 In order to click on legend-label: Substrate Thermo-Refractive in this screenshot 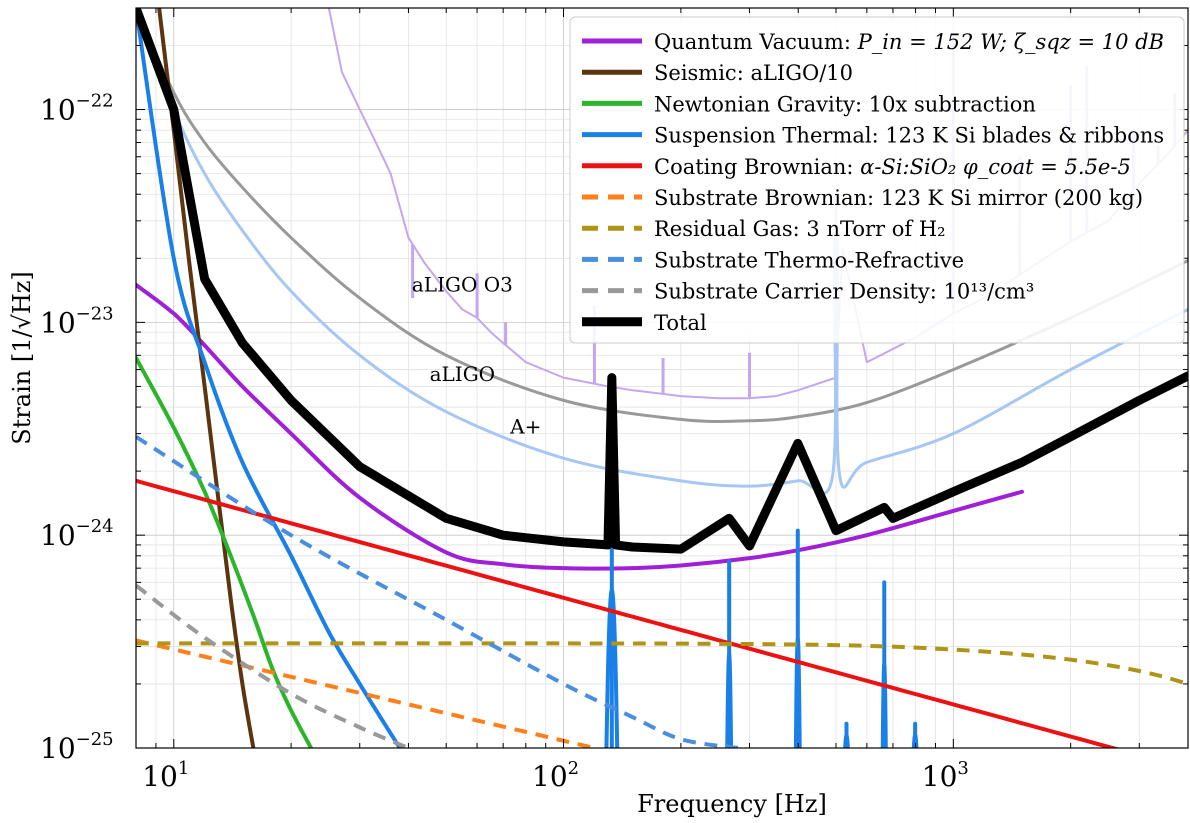, I will do `click(809, 260)`.